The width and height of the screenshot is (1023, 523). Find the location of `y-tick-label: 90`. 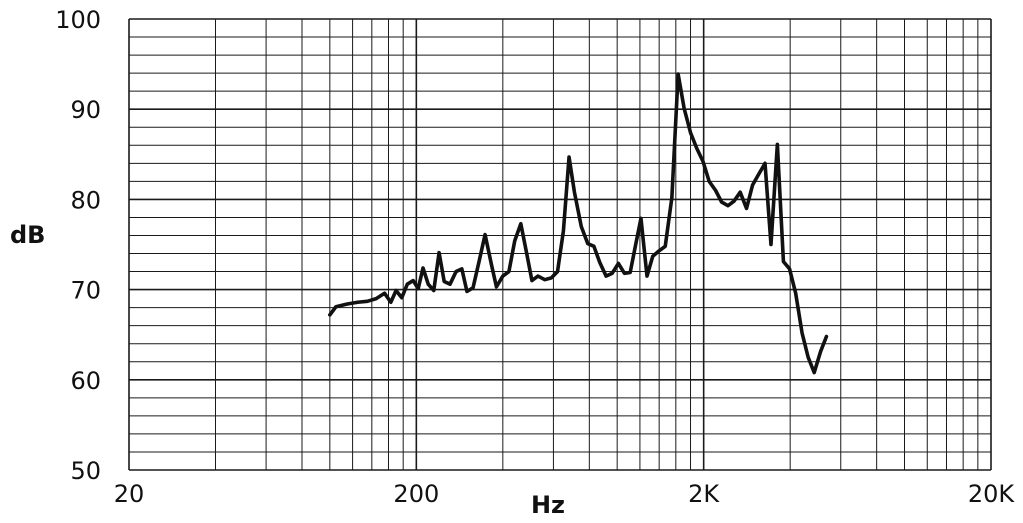

y-tick-label: 90 is located at coordinates (85, 110).